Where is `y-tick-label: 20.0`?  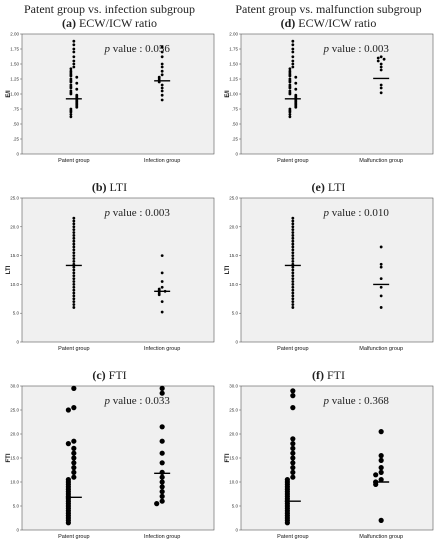 y-tick-label: 20.0 is located at coordinates (14, 434).